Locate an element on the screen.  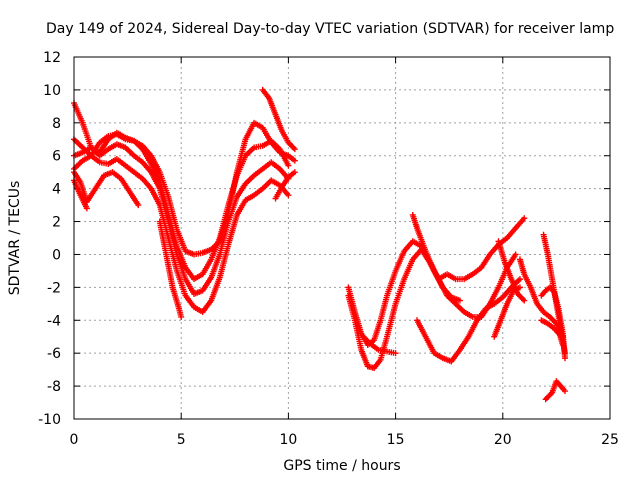
x-tick-label: 15 is located at coordinates (396, 440).